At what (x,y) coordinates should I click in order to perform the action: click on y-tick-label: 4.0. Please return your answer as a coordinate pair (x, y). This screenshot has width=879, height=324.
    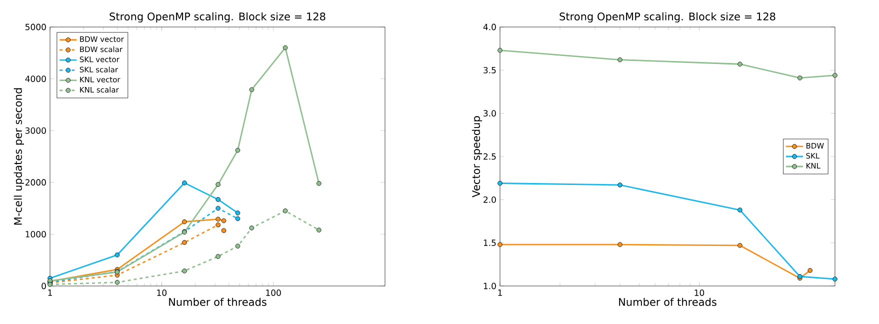
    Looking at the image, I should click on (489, 27).